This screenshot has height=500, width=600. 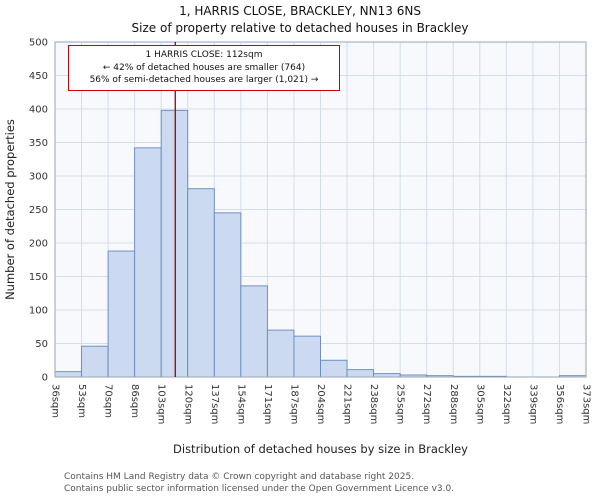 I want to click on y-tick-label: 100, so click(x=38, y=311).